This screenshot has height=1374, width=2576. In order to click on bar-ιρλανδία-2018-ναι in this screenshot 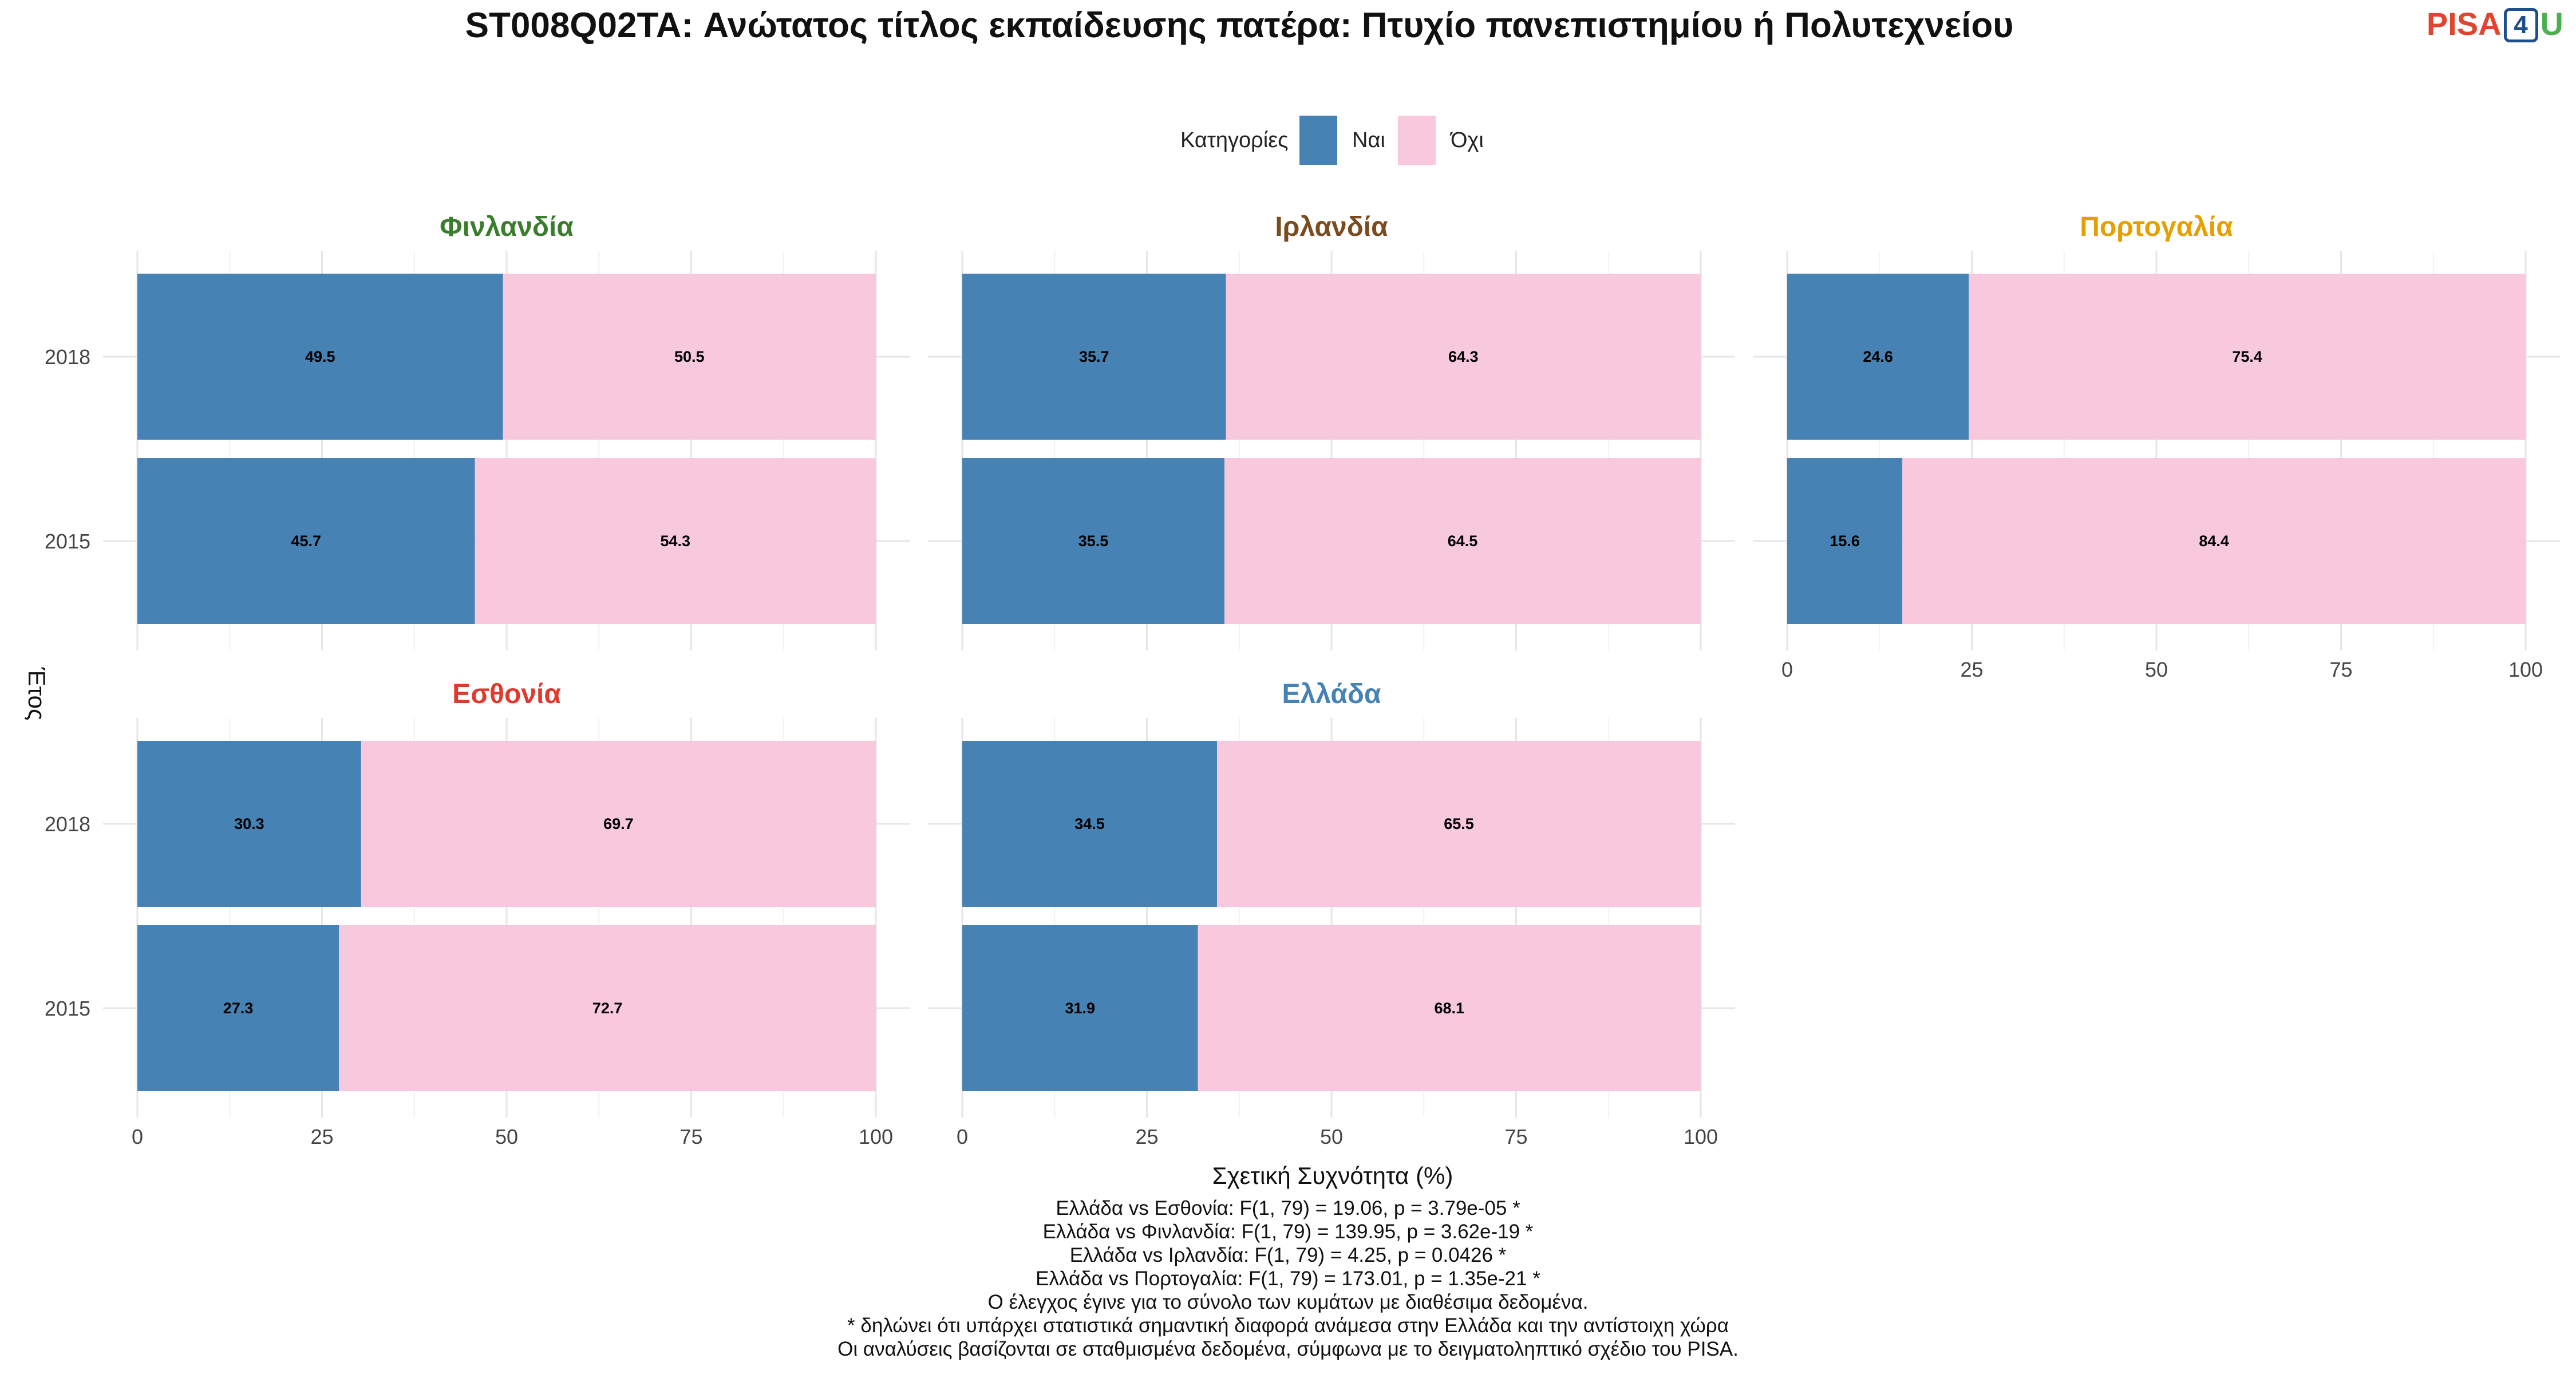, I will do `click(1094, 357)`.